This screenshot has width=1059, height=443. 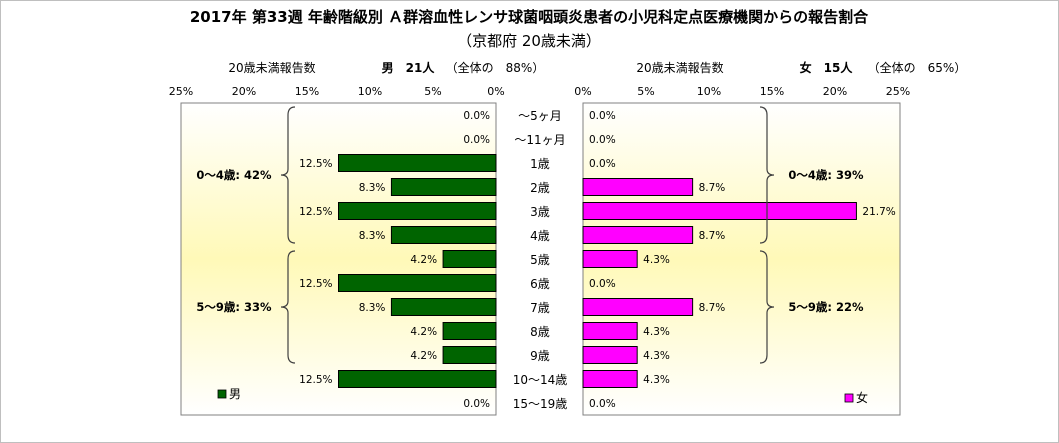 What do you see at coordinates (244, 91) in the screenshot?
I see `left-tick-label: 20%` at bounding box center [244, 91].